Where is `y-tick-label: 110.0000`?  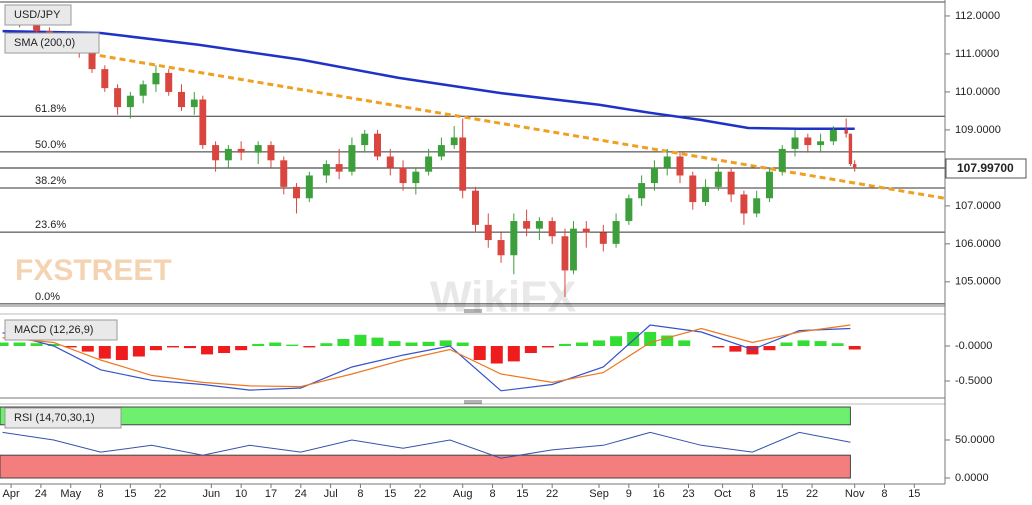
y-tick-label: 110.0000 is located at coordinates (977, 92).